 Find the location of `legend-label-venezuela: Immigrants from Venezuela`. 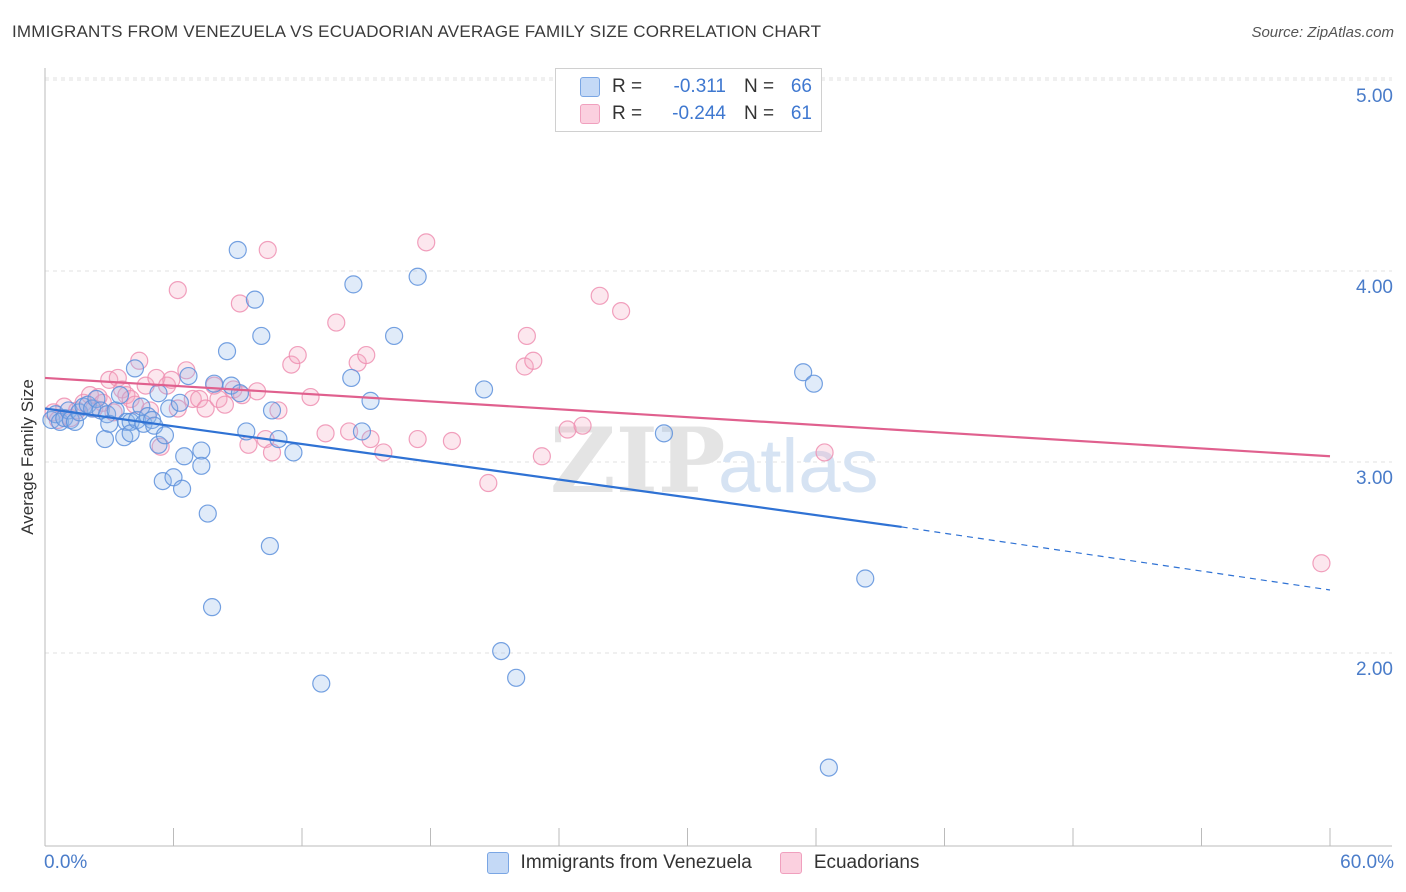

legend-label-venezuela: Immigrants from Venezuela is located at coordinates (636, 862).